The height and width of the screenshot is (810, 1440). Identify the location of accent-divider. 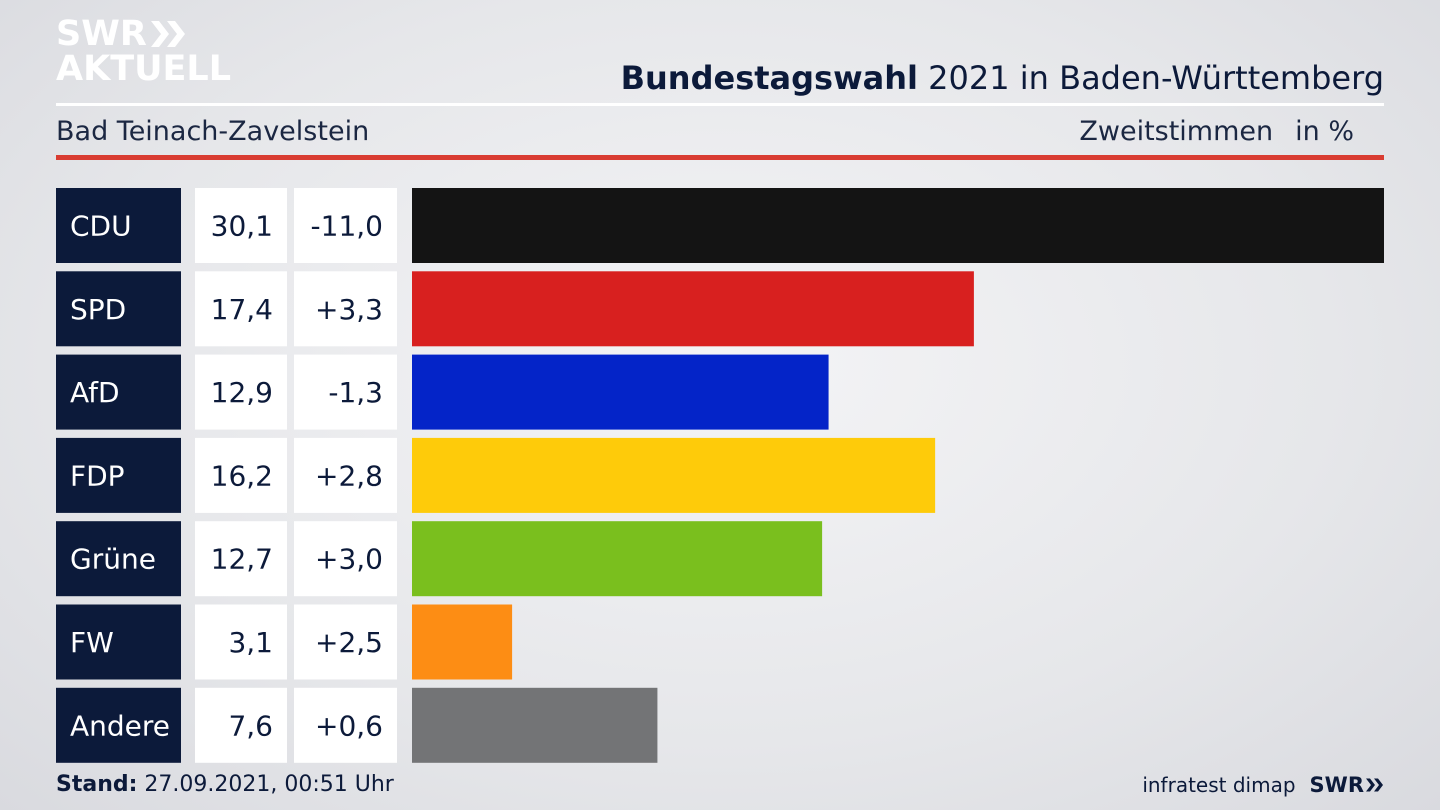
(720, 157).